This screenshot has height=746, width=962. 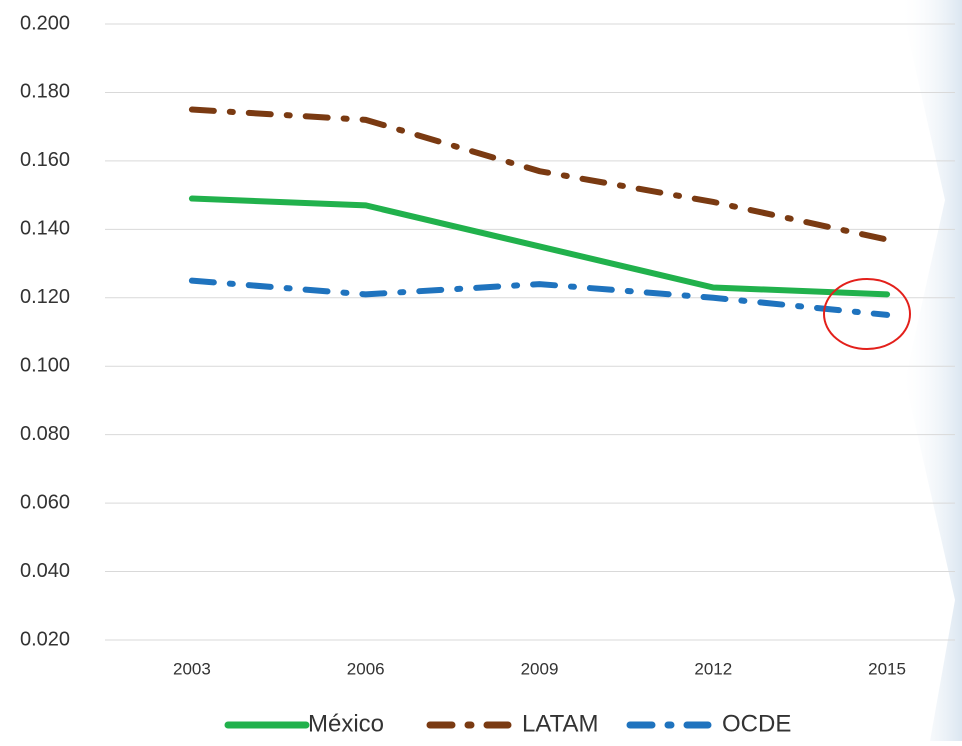 What do you see at coordinates (756, 723) in the screenshot?
I see `legend-label: OCDE` at bounding box center [756, 723].